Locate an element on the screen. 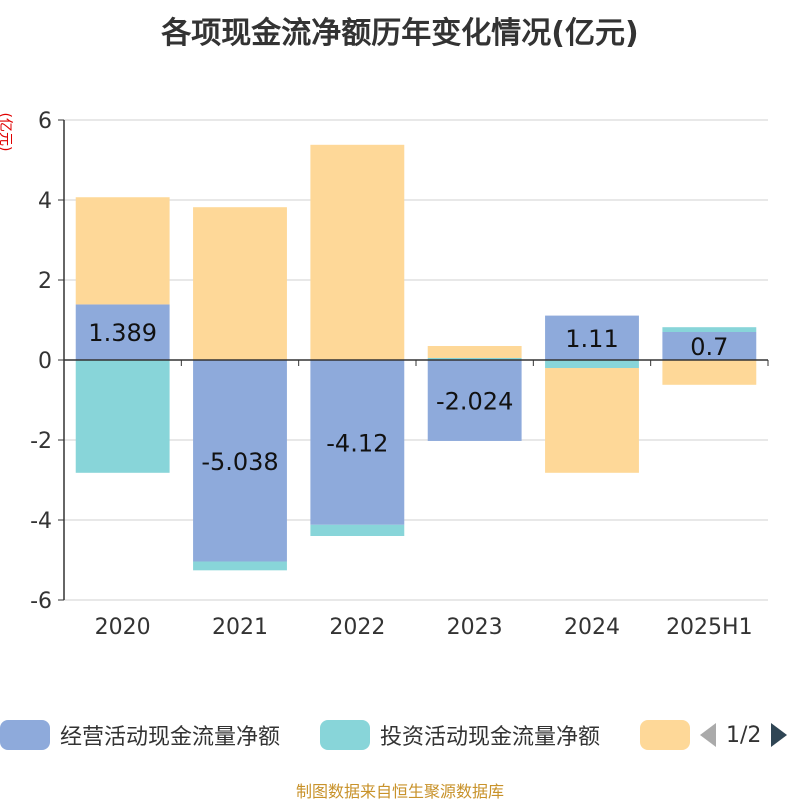 The image size is (800, 802). bar-series0-2025H1 is located at coordinates (709, 346).